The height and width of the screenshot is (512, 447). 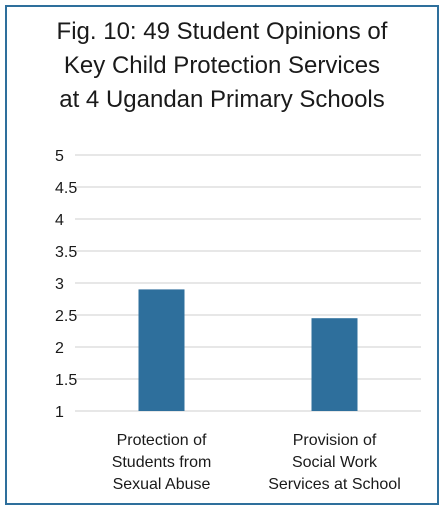 I want to click on chart-title-line-2: Key Child Protection Services, so click(x=222, y=65).